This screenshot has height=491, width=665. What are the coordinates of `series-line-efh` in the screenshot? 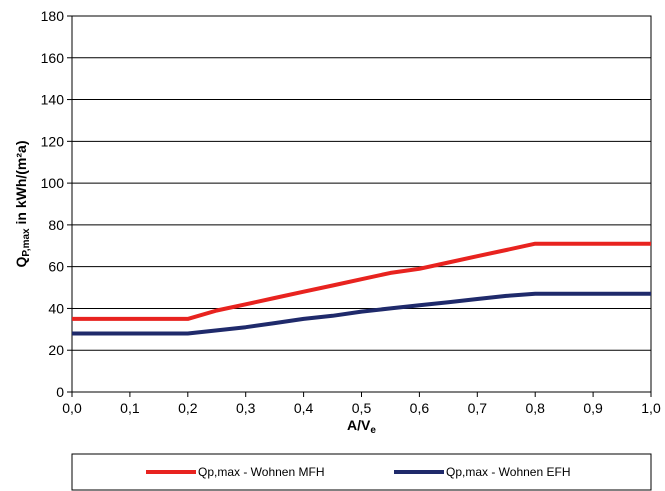 It's located at (361, 313).